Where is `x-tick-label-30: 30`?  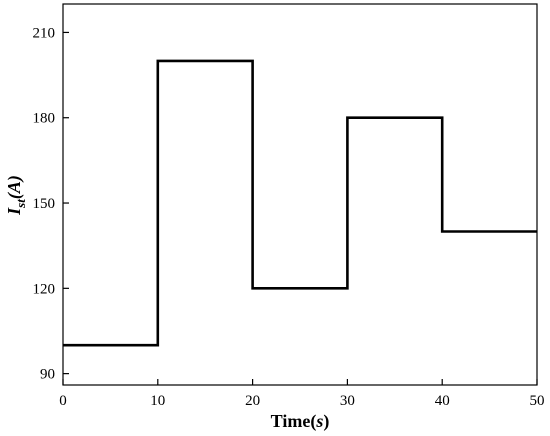 x-tick-label-30: 30 is located at coordinates (347, 401).